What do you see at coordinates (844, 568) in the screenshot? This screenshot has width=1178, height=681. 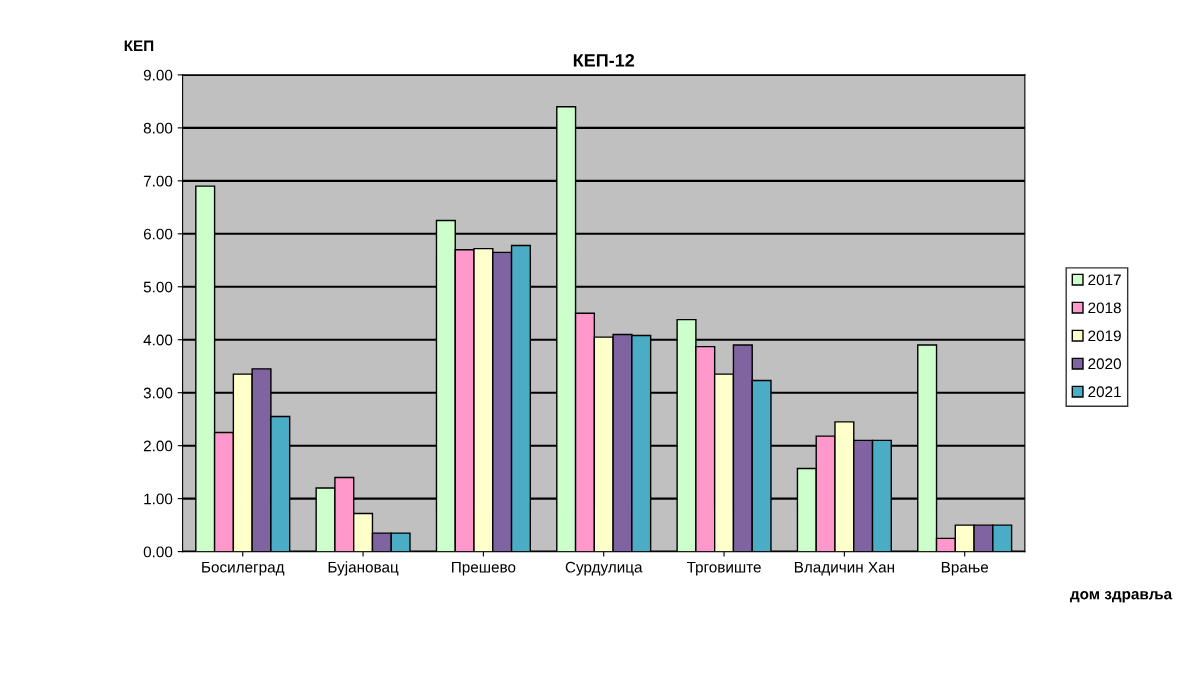 I see `x-tick-label: Владичин Хан` at bounding box center [844, 568].